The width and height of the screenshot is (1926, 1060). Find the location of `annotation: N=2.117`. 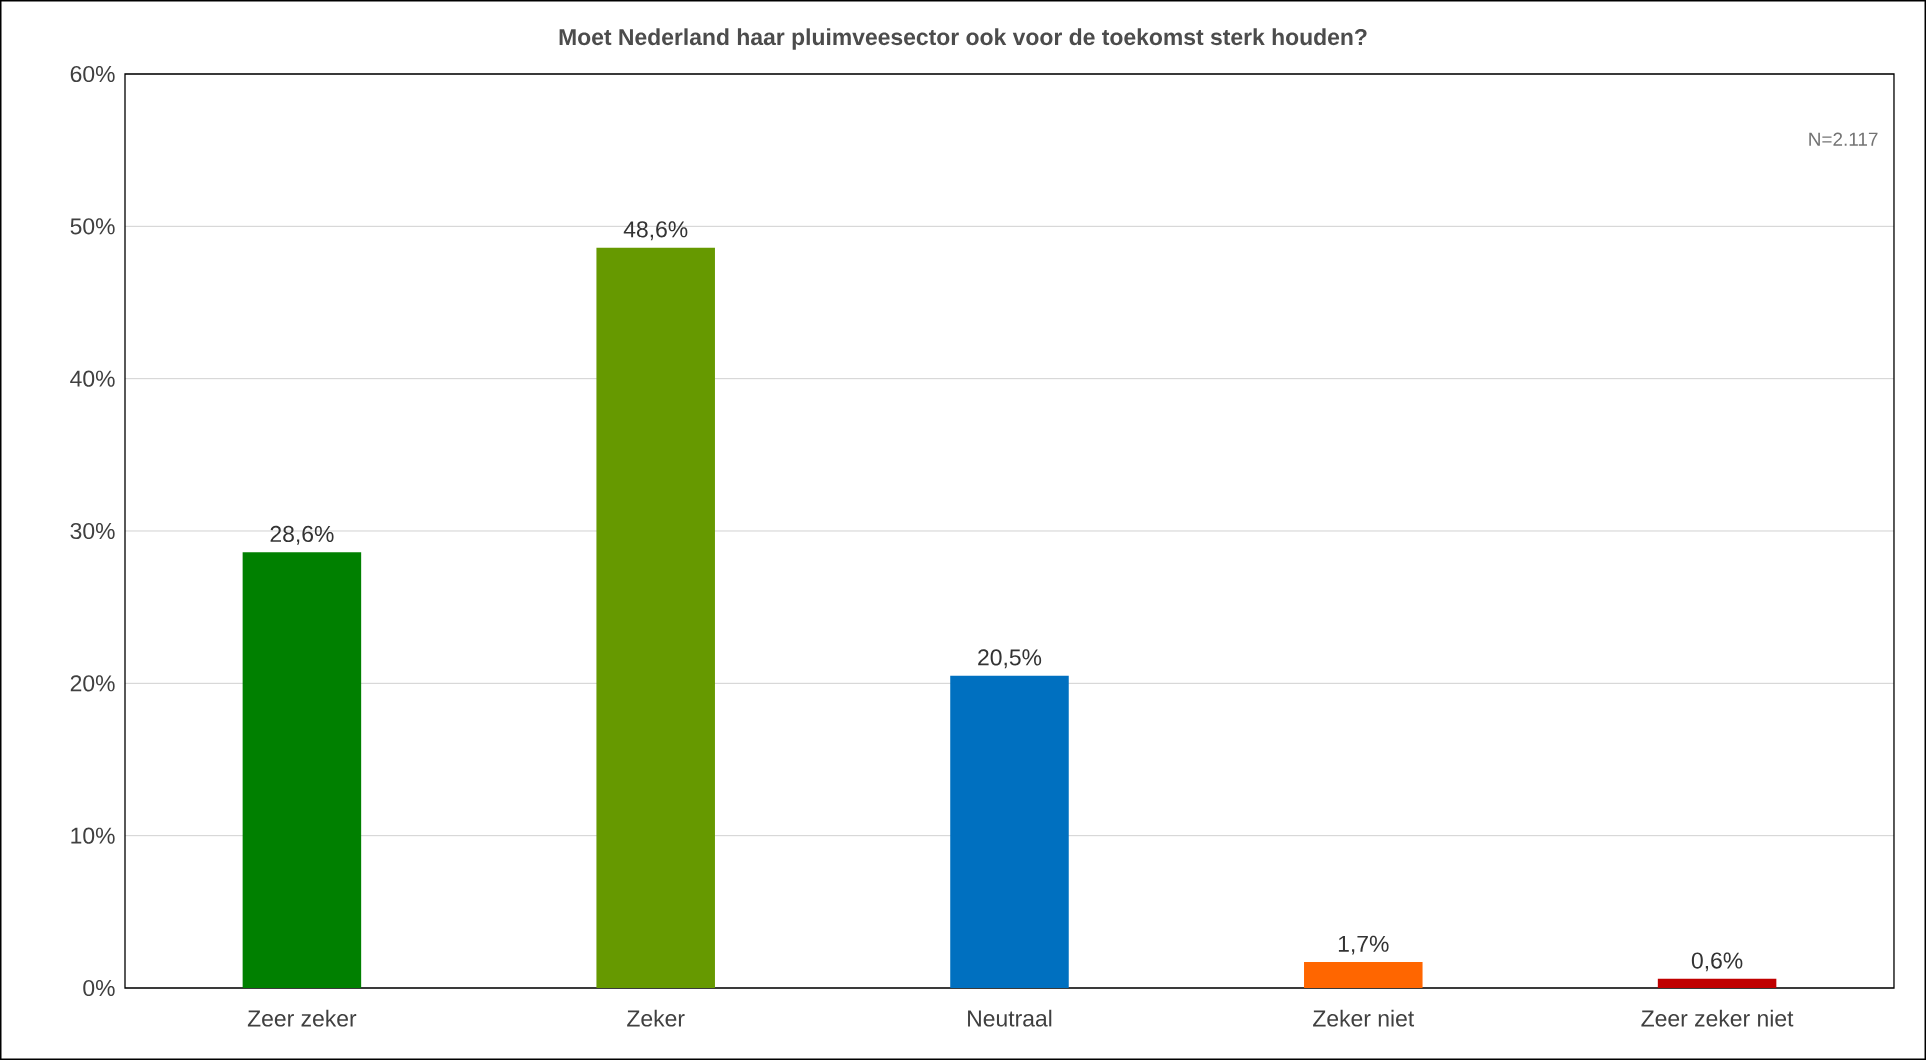

annotation: N=2.117 is located at coordinates (1843, 139).